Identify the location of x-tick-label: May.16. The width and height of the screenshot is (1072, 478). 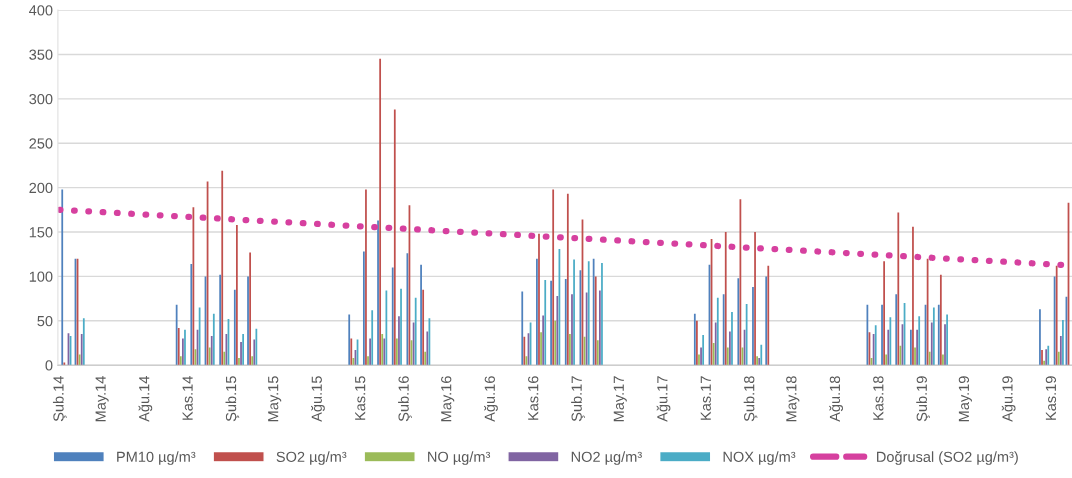
(448, 399).